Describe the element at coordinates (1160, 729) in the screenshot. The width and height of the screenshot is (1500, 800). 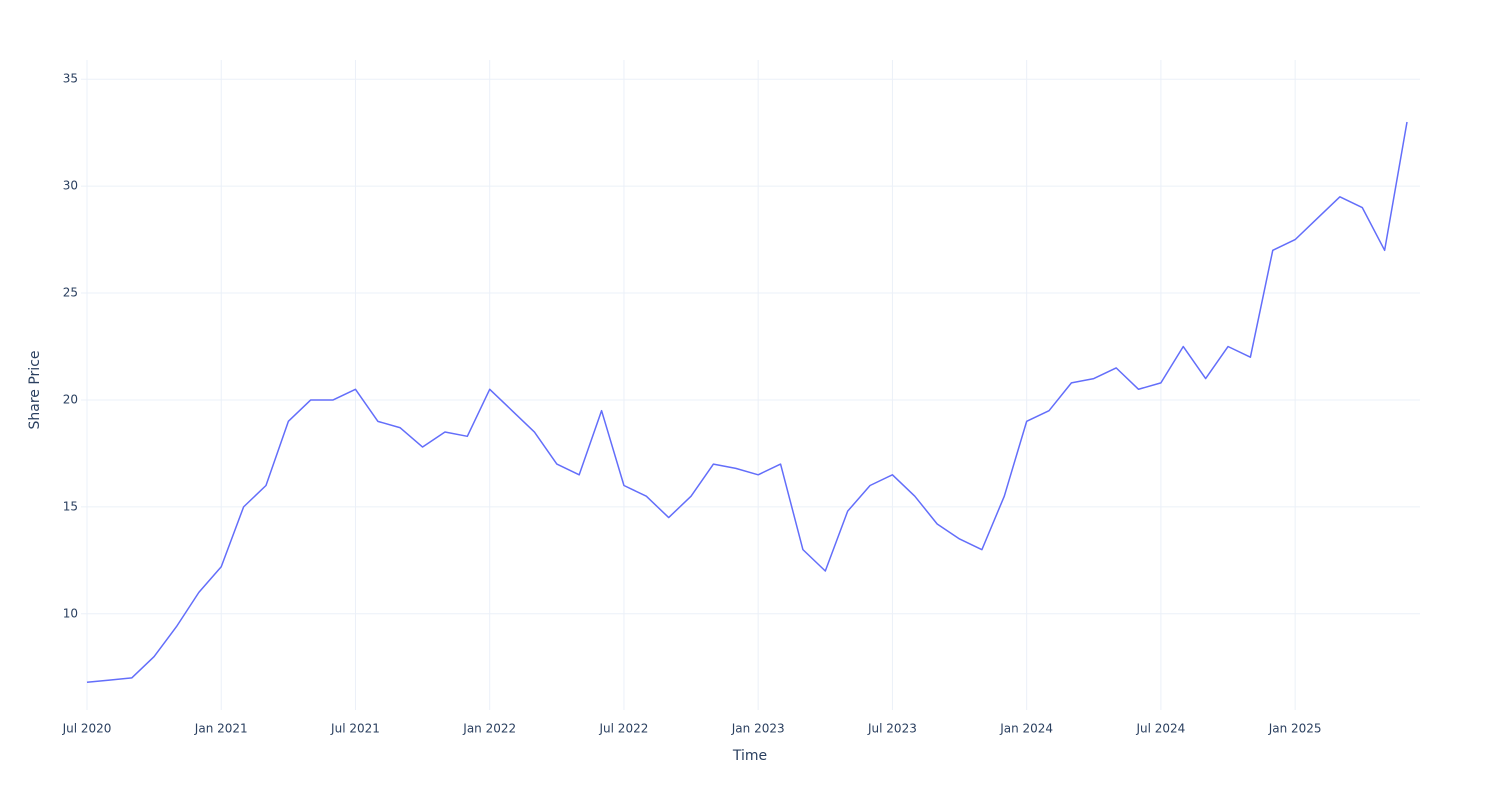
I see `x-tick-label: Jul 2024` at that location.